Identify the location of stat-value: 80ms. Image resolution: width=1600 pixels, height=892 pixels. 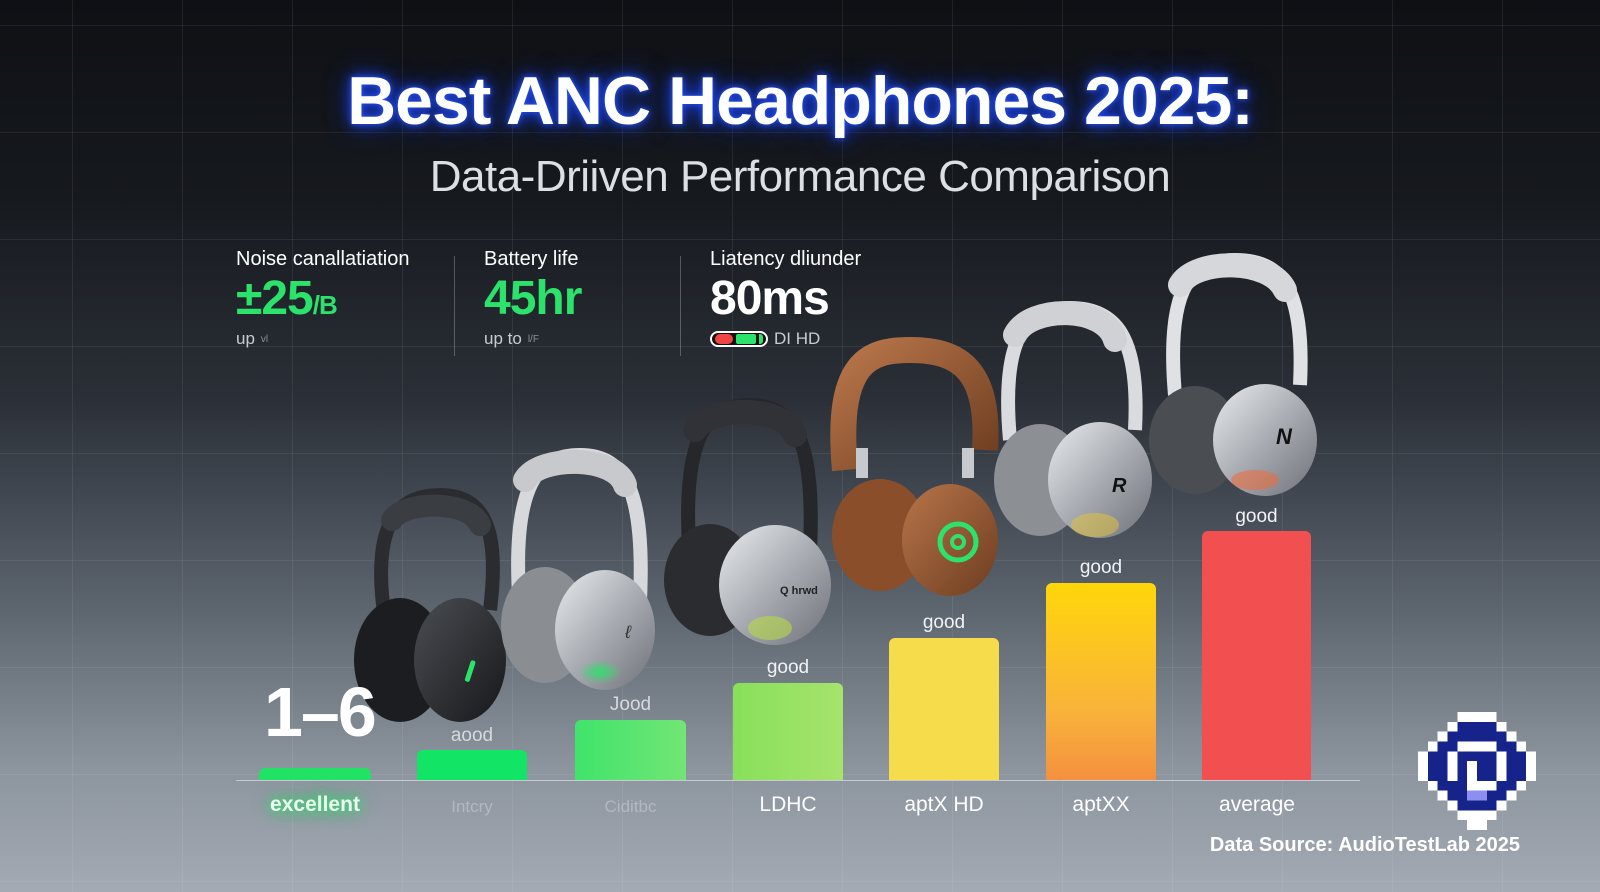
(770, 298).